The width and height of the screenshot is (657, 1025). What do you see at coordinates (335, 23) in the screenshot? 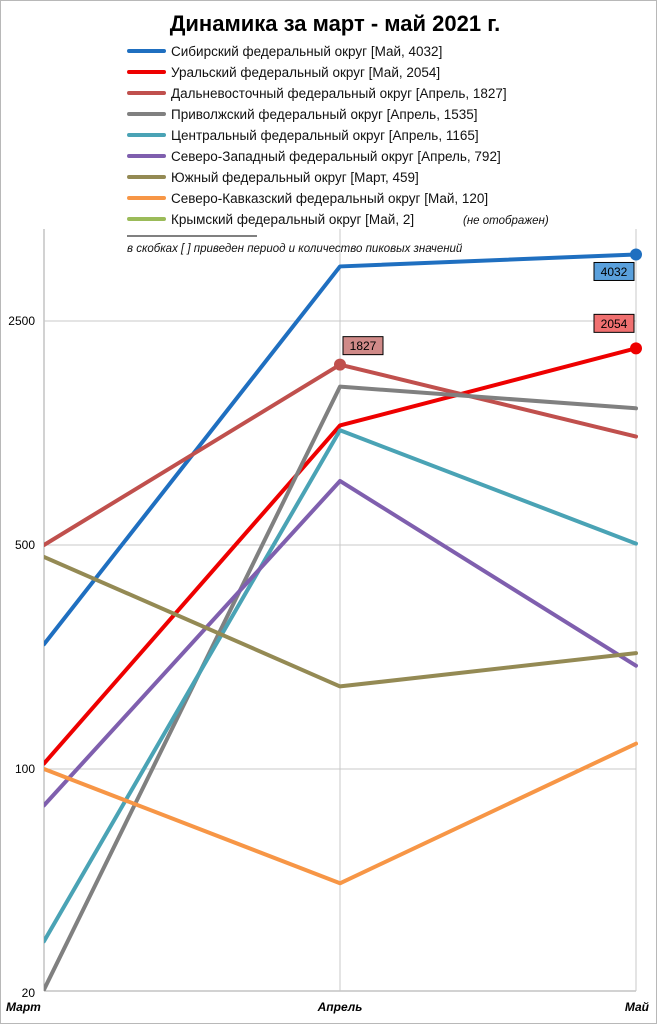
I see `chart-title: Динамика за март - май 2021 г.` at bounding box center [335, 23].